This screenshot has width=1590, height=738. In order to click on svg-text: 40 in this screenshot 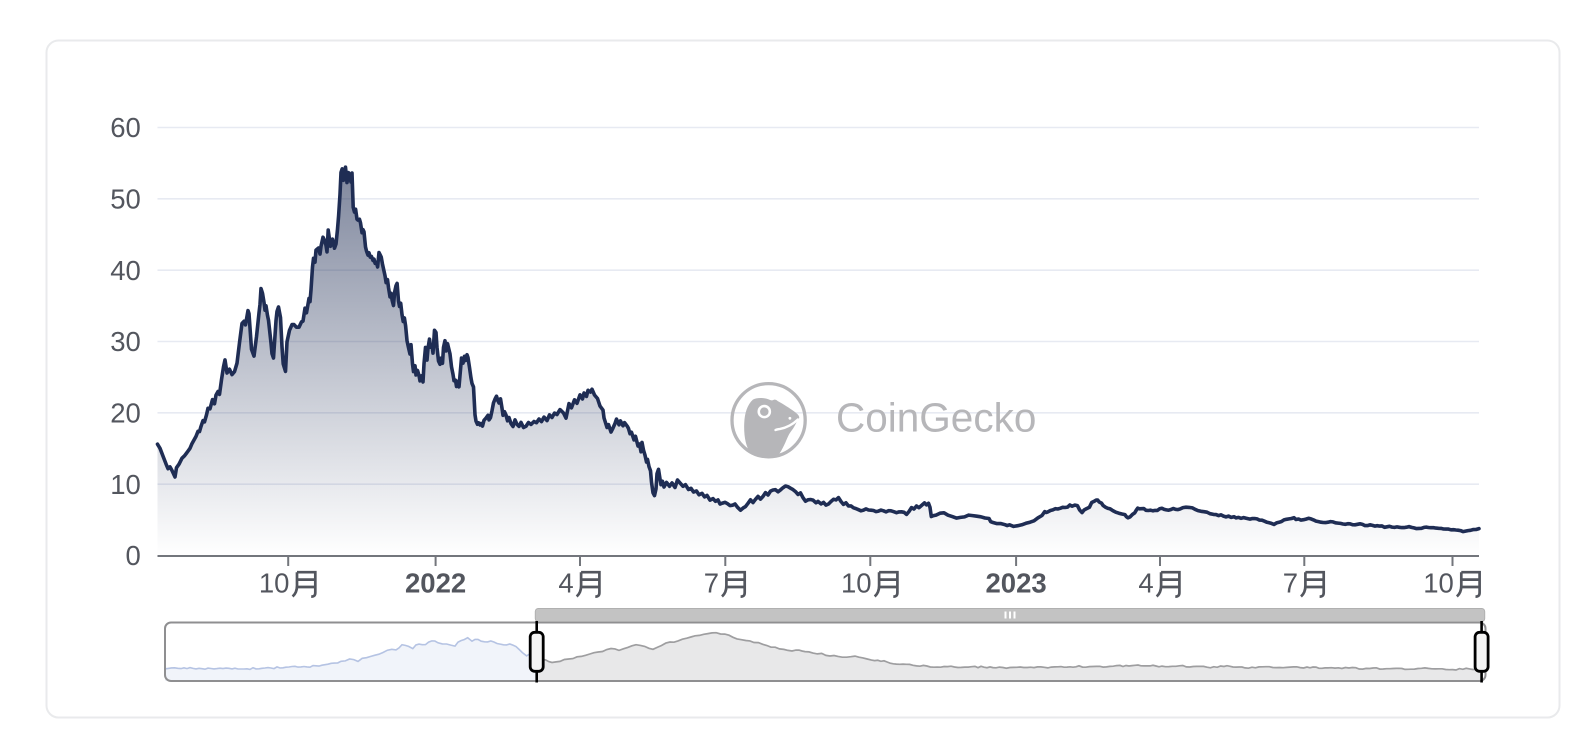, I will do `click(125, 270)`.